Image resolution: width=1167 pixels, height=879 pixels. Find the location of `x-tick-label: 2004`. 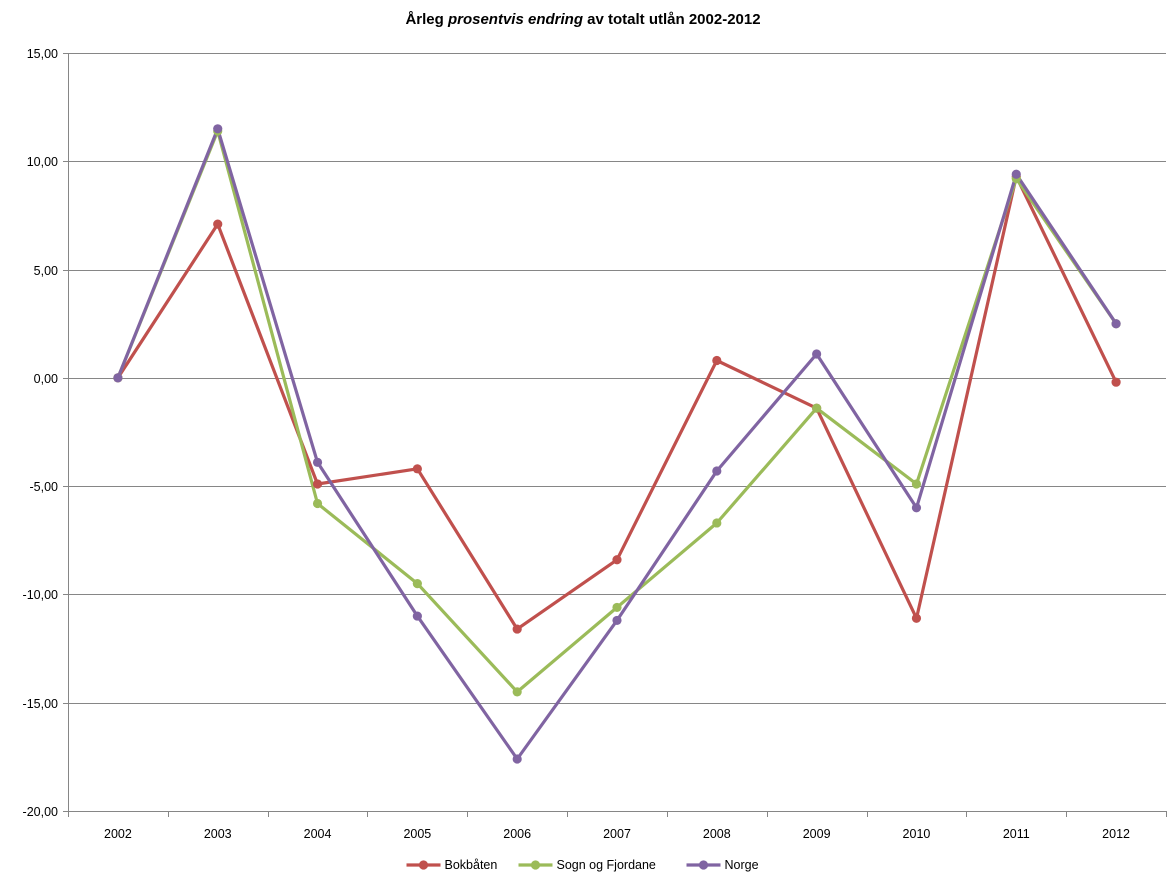

x-tick-label: 2004 is located at coordinates (318, 834).